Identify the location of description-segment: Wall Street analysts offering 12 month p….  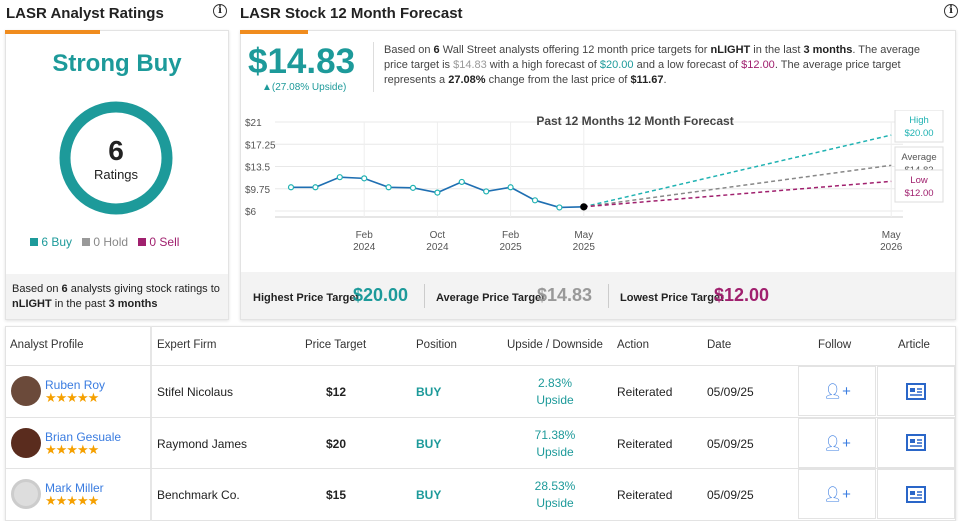
(575, 50).